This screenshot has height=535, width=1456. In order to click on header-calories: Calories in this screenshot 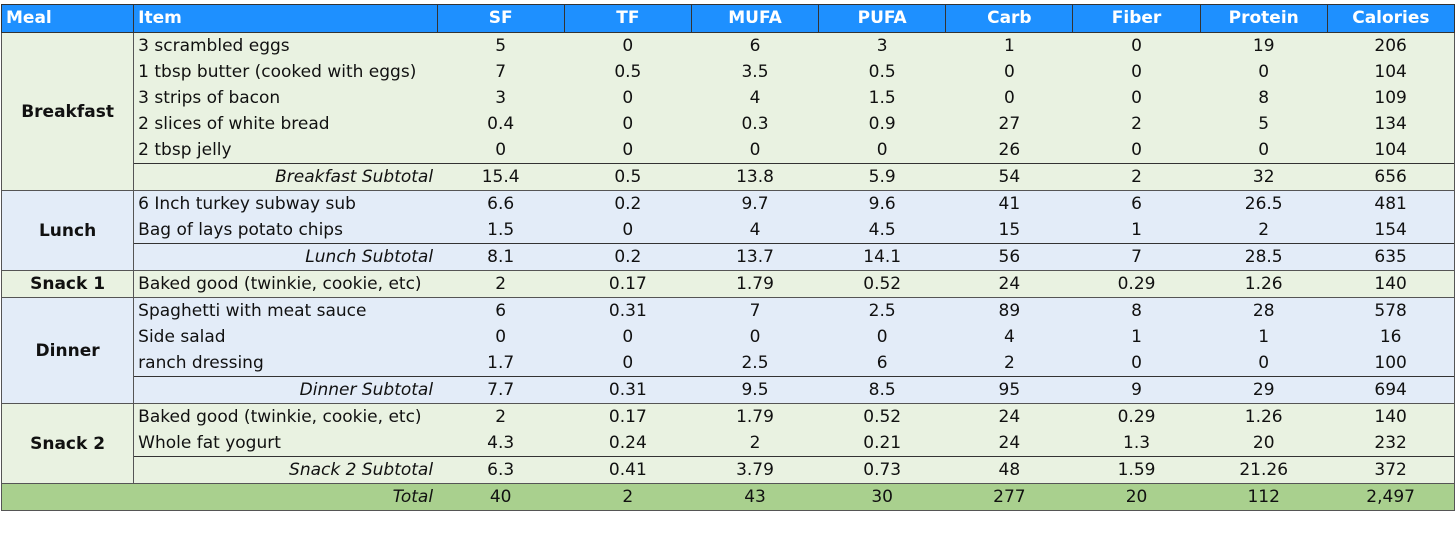, I will do `click(1391, 18)`.